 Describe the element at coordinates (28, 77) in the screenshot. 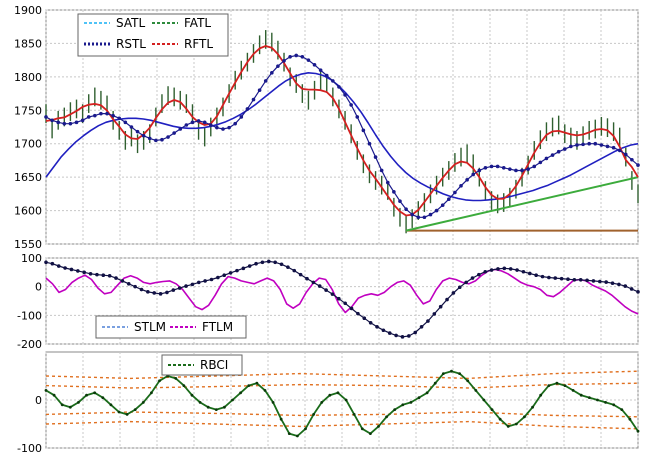

I see `y-tick-label: 1800` at that location.